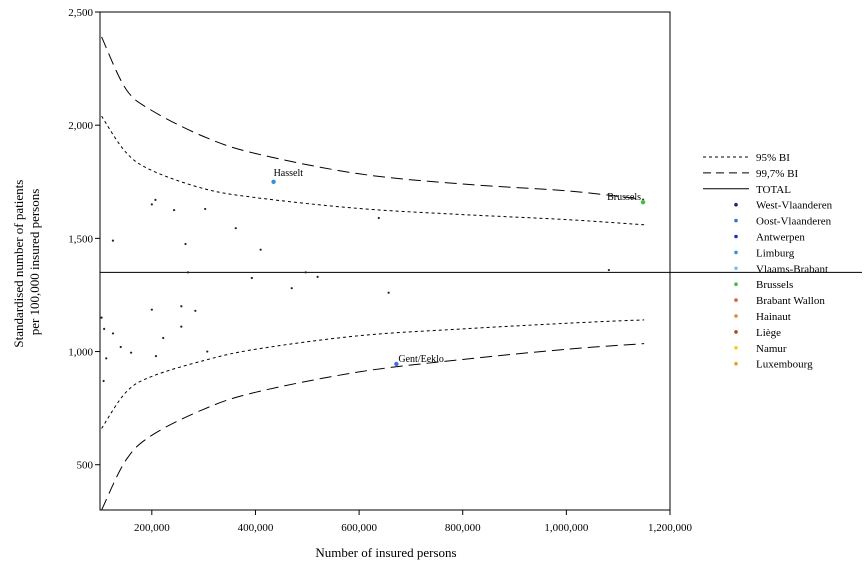  Describe the element at coordinates (421, 359) in the screenshot. I see `point-label: Gent/Eeklo` at that location.